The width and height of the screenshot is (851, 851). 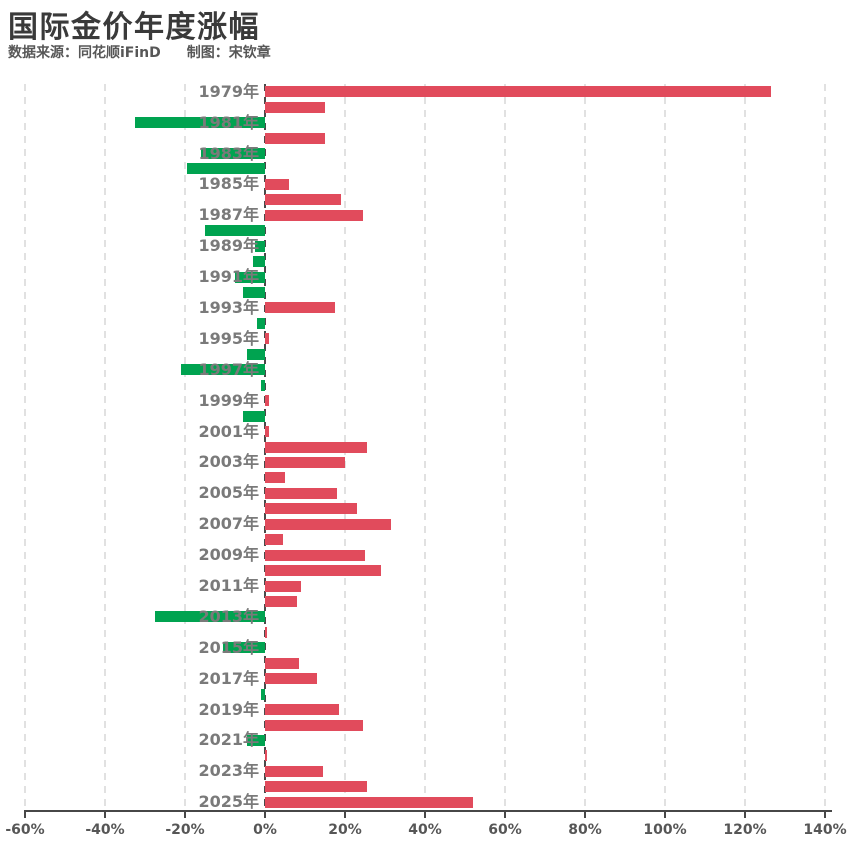 What do you see at coordinates (266, 756) in the screenshot?
I see `bar-2022` at bounding box center [266, 756].